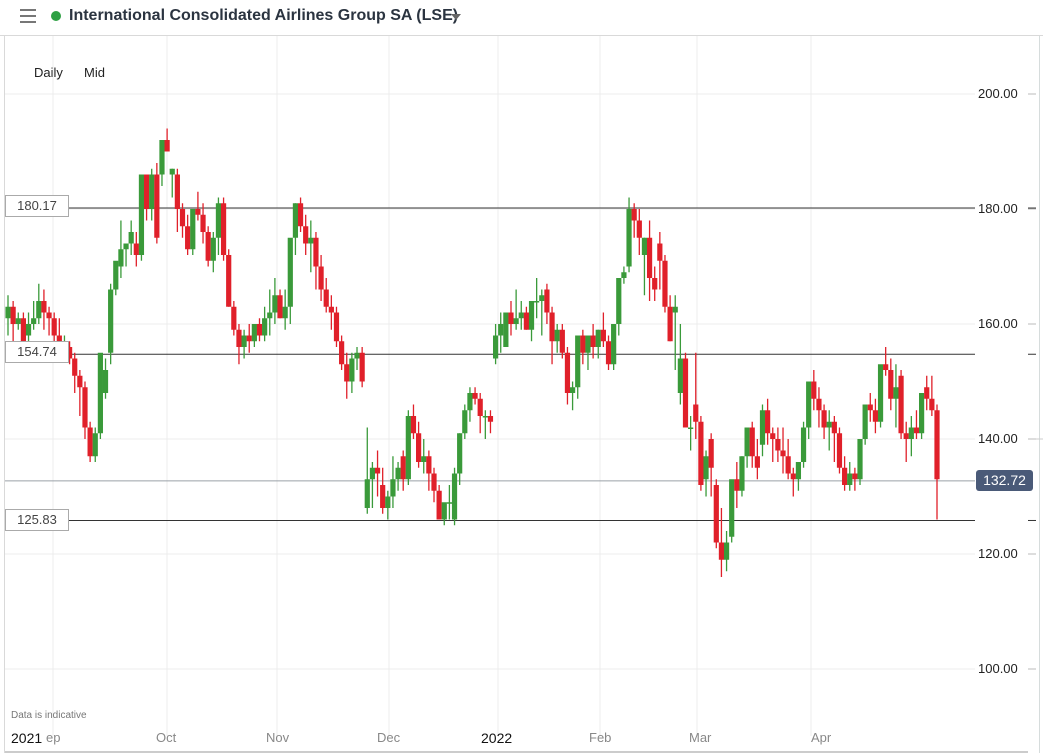 The height and width of the screenshot is (753, 1043). Describe the element at coordinates (53, 737) in the screenshot. I see `x-tick-sep: ep` at that location.